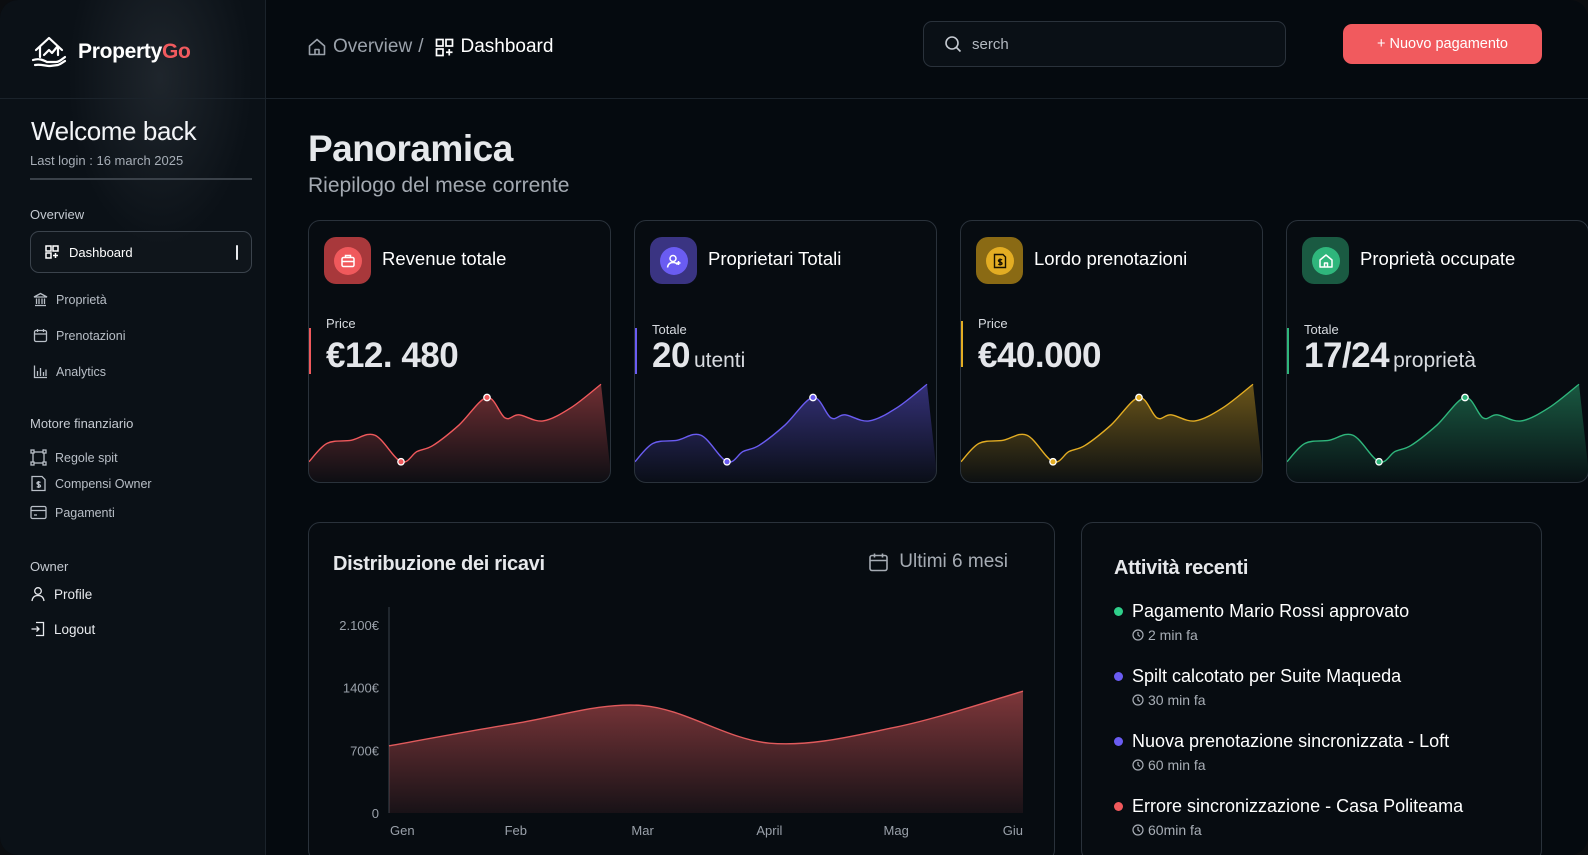 This screenshot has width=1588, height=855. I want to click on brand-logo: PropertyGo, so click(110, 52).